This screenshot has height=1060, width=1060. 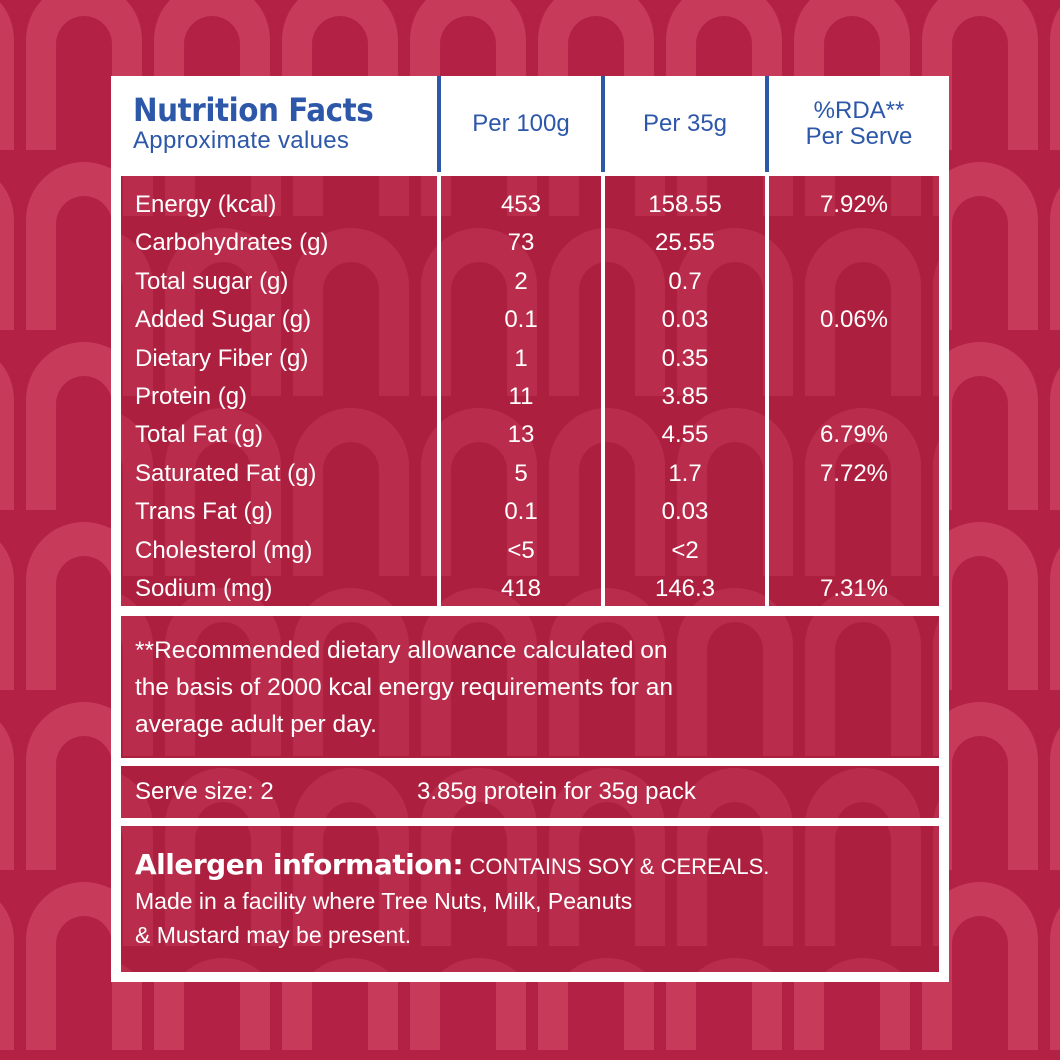 I want to click on allergen-contains: CONTAINS SOY & CEREALS., so click(x=619, y=866).